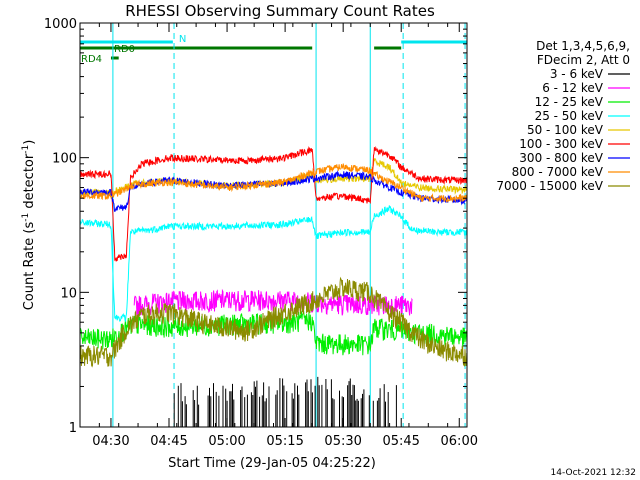 The height and width of the screenshot is (480, 640). I want to click on x-tick-label: 04:30, so click(110, 441).